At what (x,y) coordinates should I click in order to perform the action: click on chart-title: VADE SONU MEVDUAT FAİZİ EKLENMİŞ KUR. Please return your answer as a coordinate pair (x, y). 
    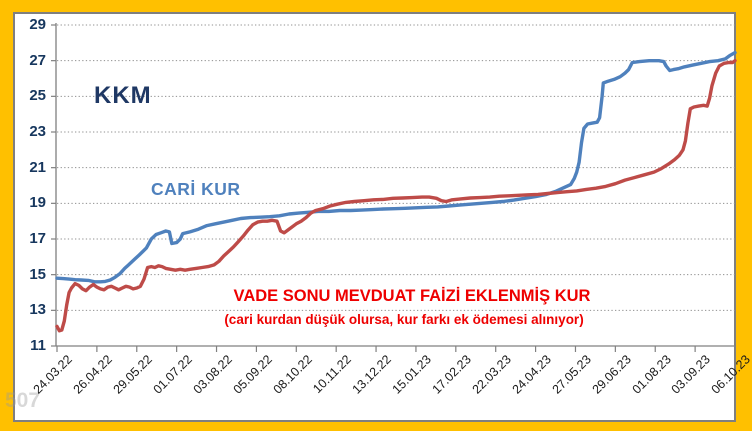
    Looking at the image, I should click on (412, 296).